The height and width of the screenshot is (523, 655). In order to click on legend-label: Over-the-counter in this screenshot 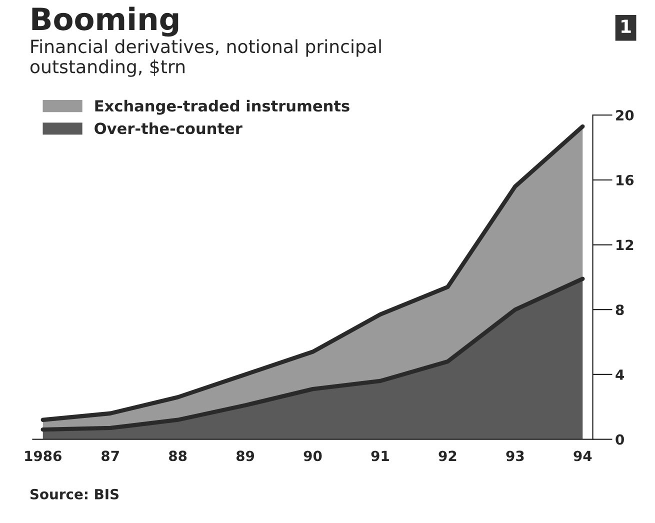, I will do `click(168, 128)`.